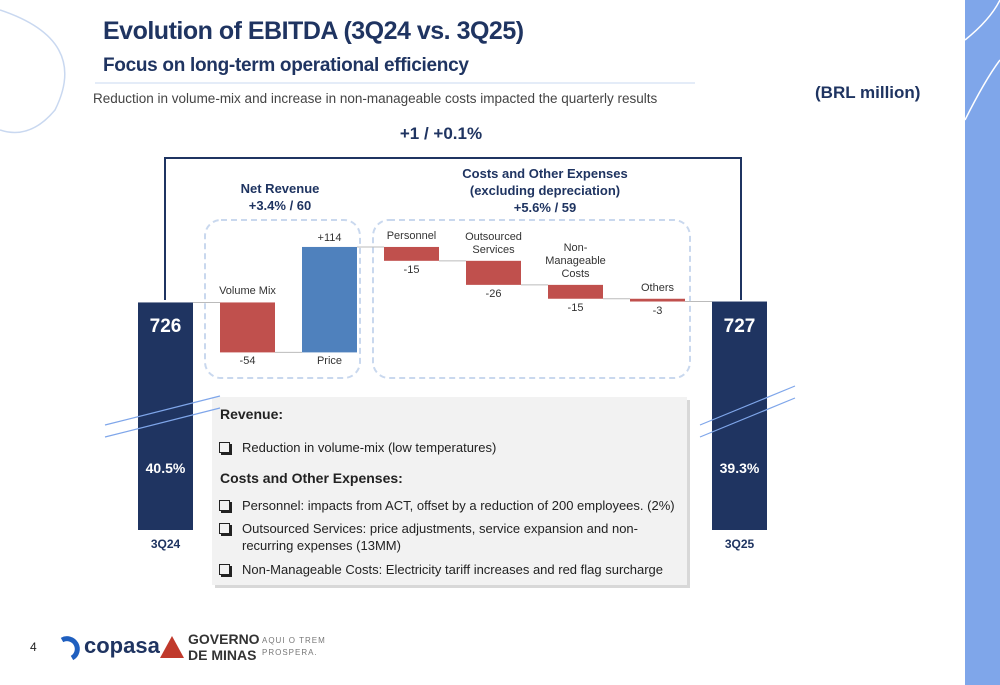 This screenshot has height=685, width=1000. I want to click on slogan: PROSPERA., so click(290, 652).